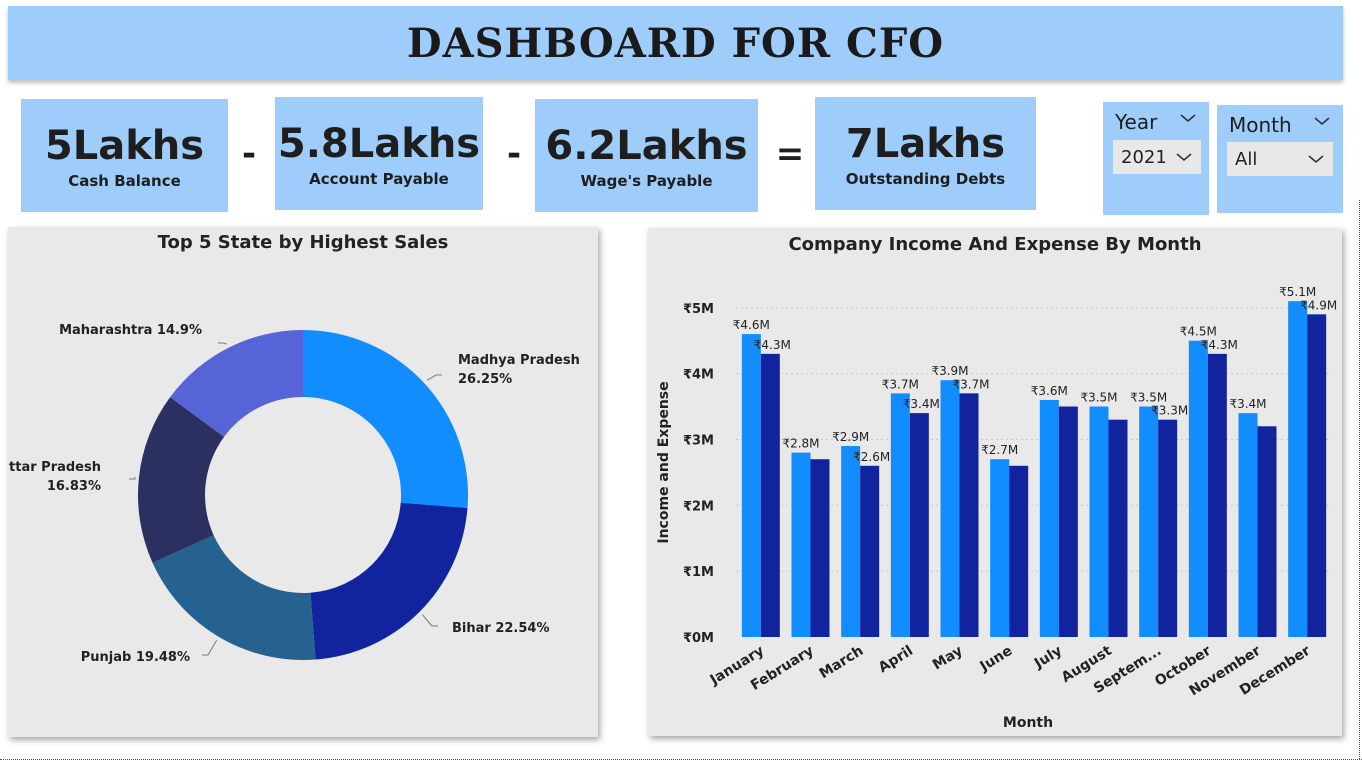 The image size is (1362, 761). What do you see at coordinates (1260, 125) in the screenshot?
I see `month-slicer-title: Month` at bounding box center [1260, 125].